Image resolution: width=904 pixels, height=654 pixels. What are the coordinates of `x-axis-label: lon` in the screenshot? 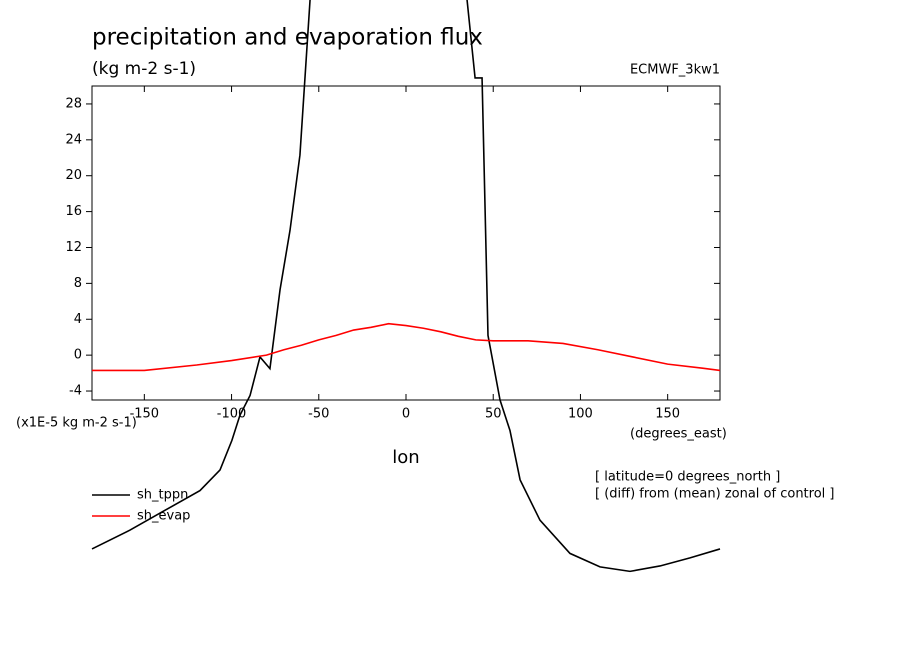 It's located at (405, 457).